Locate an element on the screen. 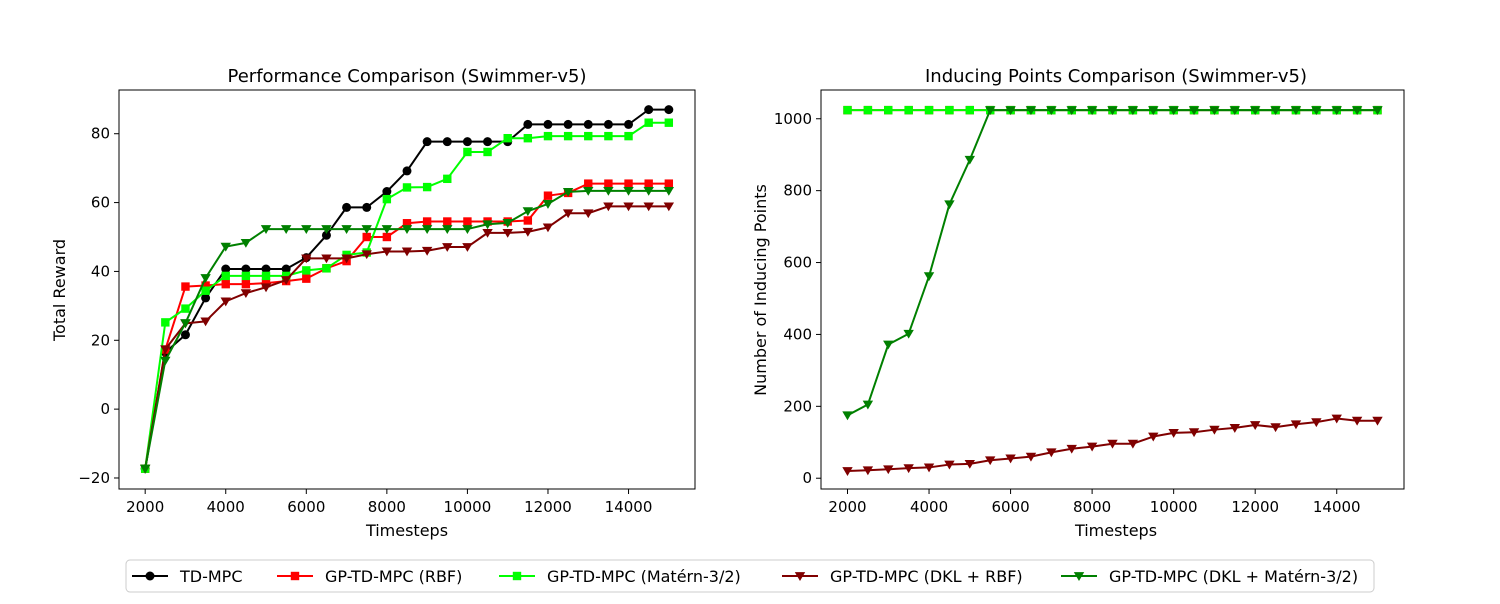 The height and width of the screenshot is (604, 1500). y-tick-label: 1000 is located at coordinates (793, 119).